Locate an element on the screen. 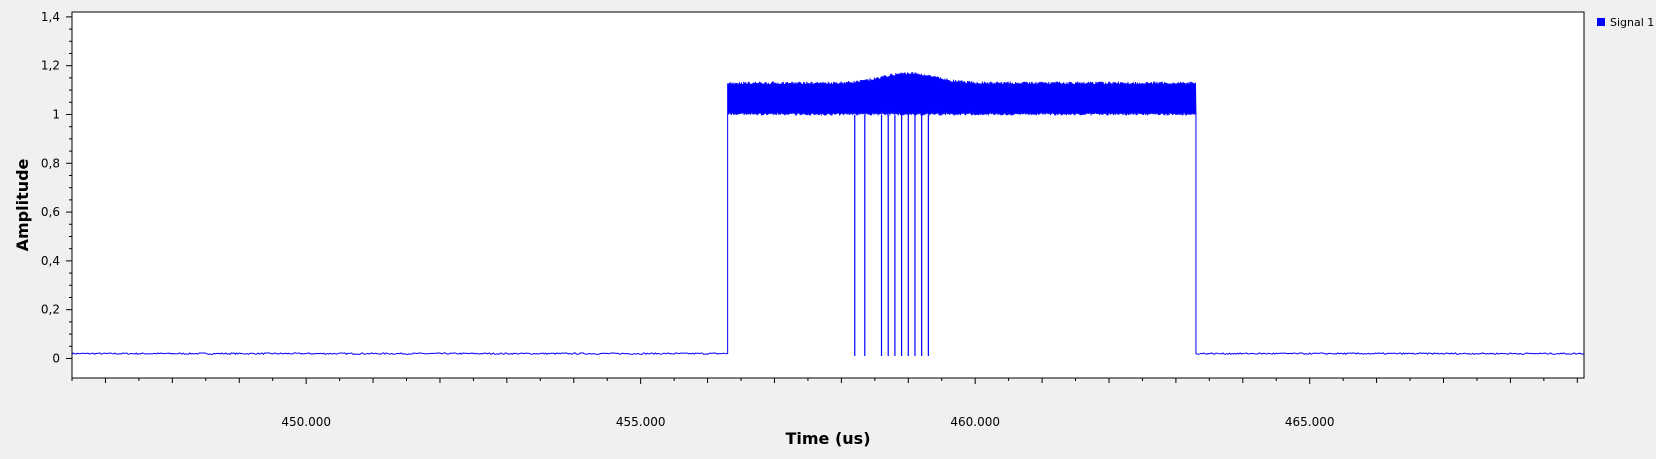  legend: Signal 1 is located at coordinates (1625, 22).